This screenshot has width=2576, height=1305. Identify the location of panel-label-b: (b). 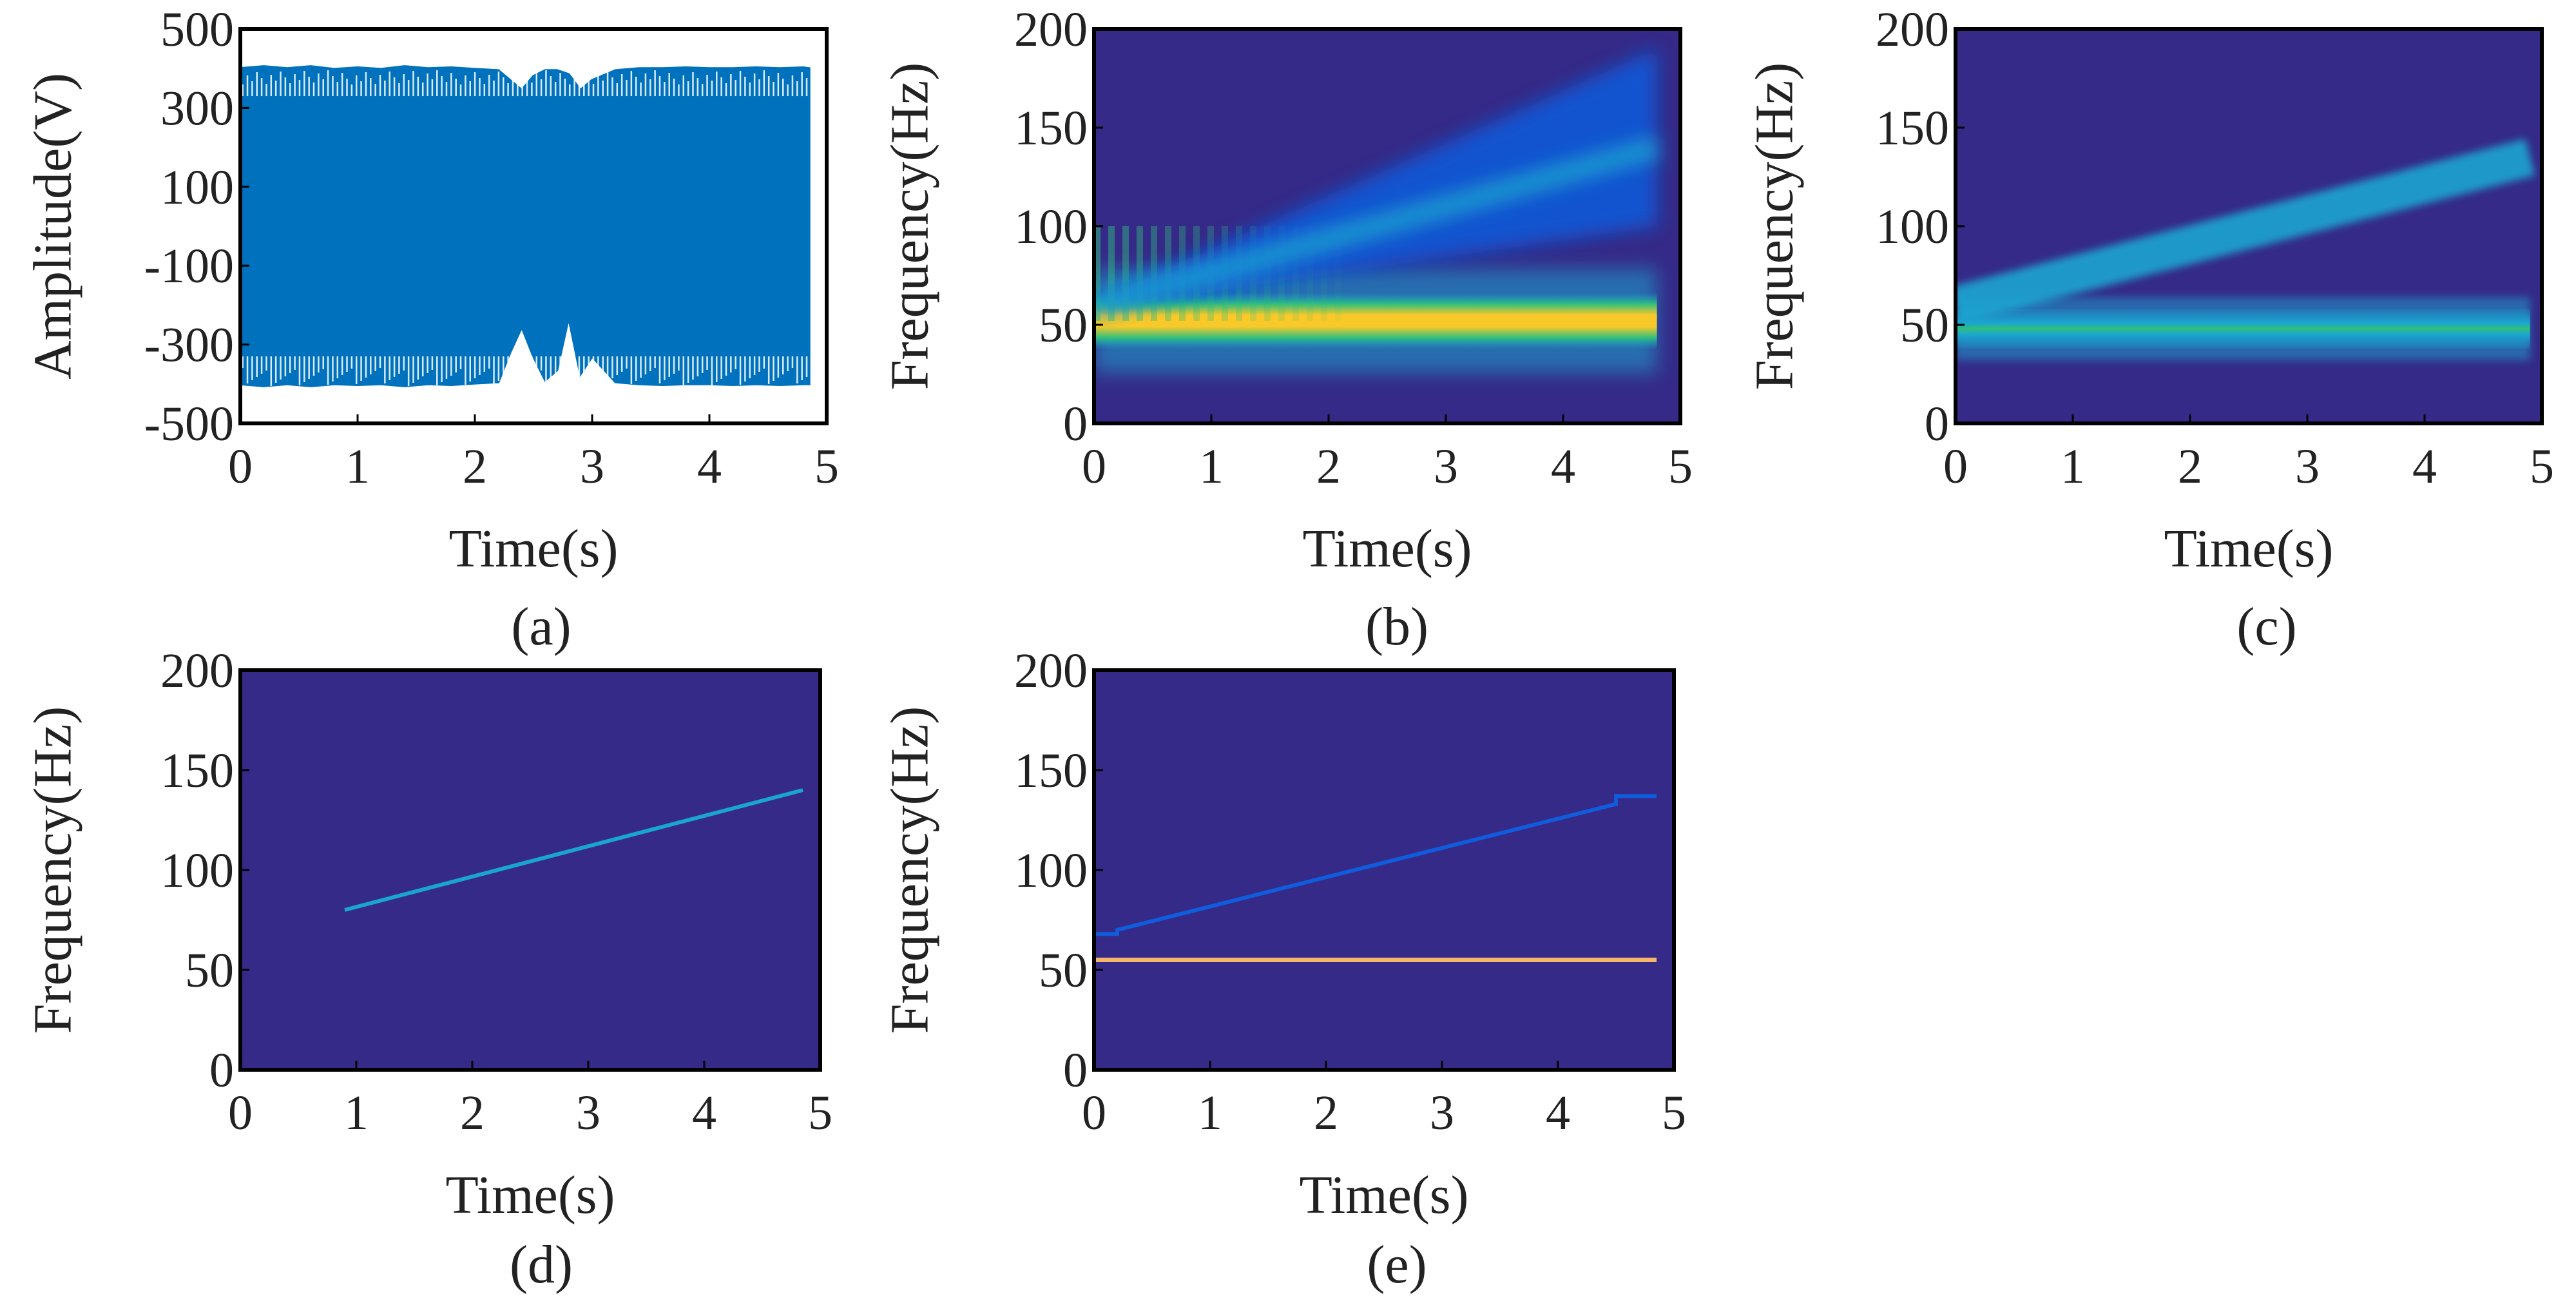
(1396, 627).